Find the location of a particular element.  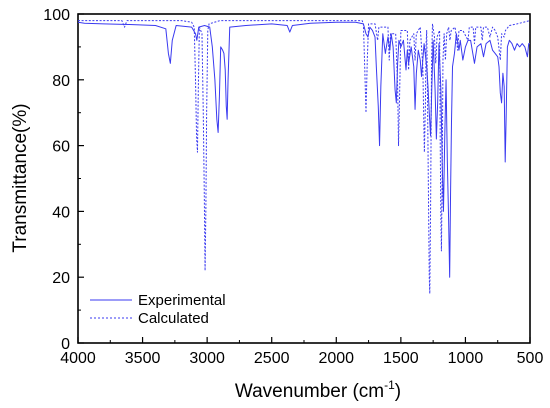

y-tick-label: 80 is located at coordinates (61, 81).